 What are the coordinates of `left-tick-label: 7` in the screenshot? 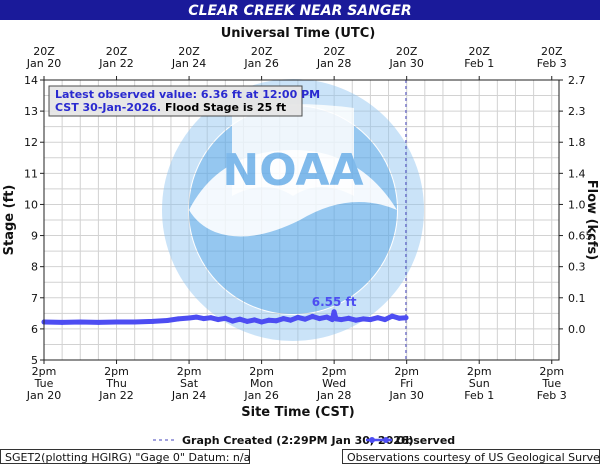 It's located at (34, 298).